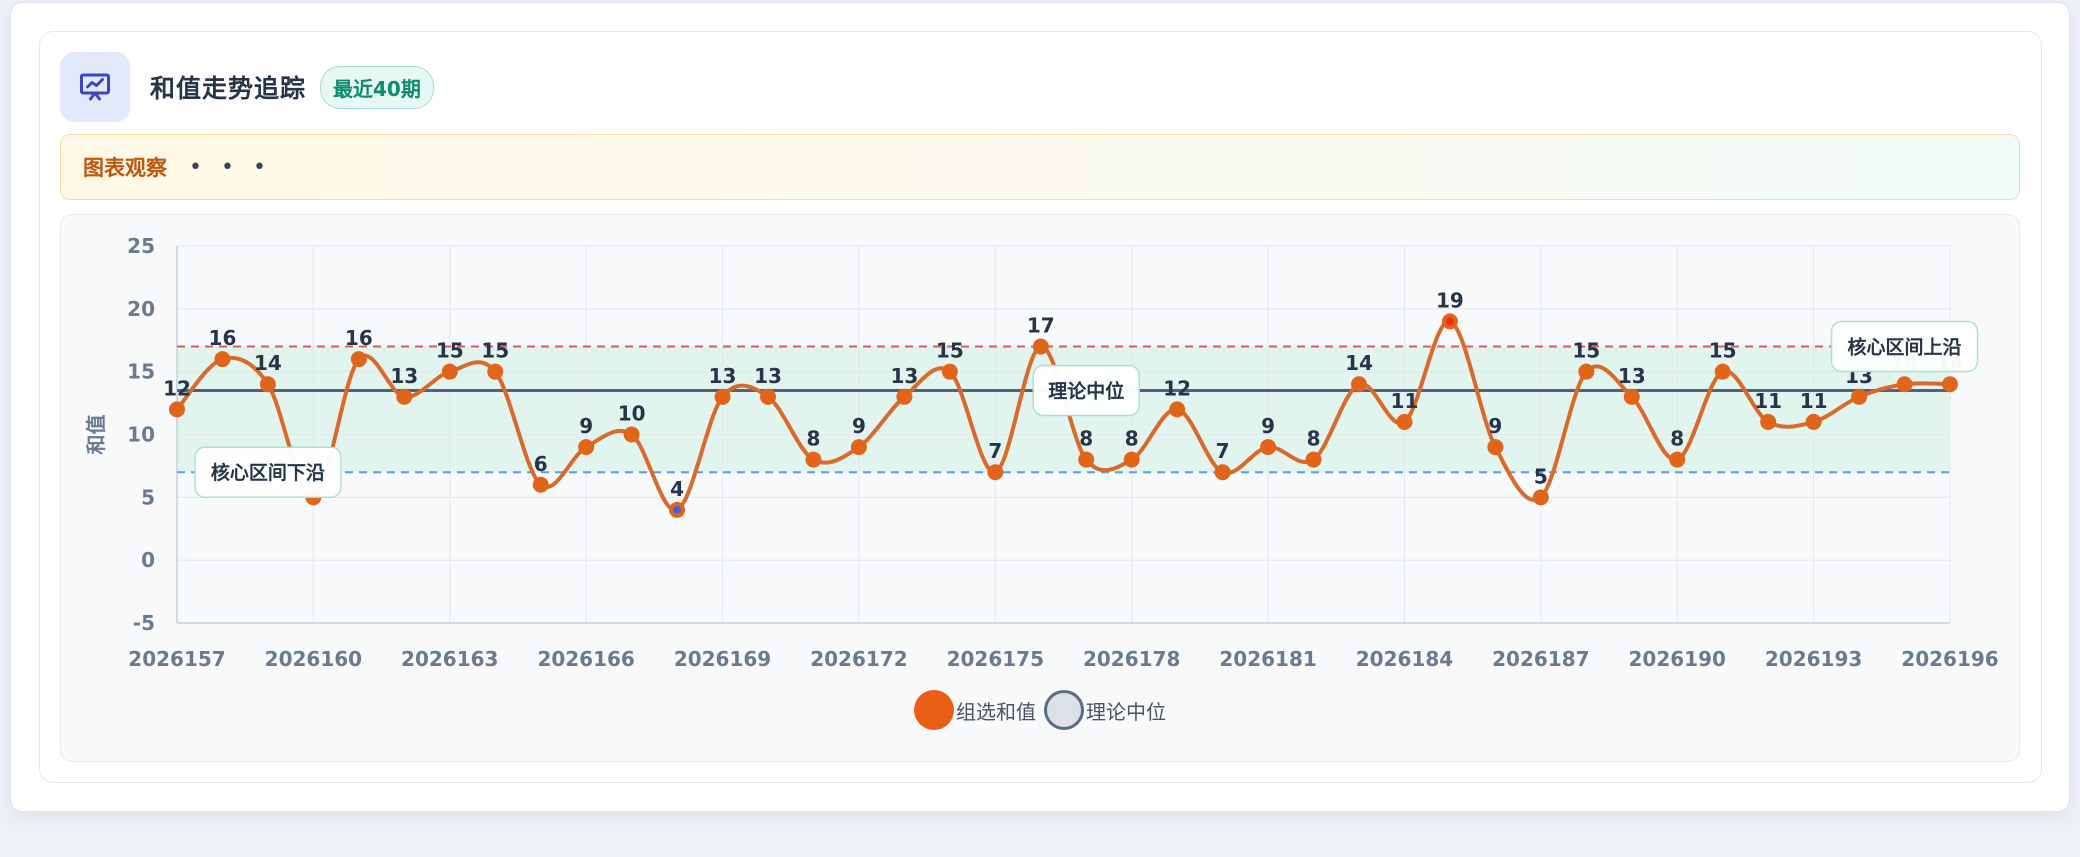  I want to click on x-tick-label: 2026184, so click(1404, 659).